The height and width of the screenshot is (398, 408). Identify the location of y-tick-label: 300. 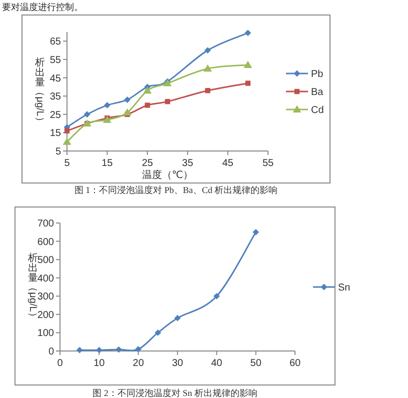
(45, 297).